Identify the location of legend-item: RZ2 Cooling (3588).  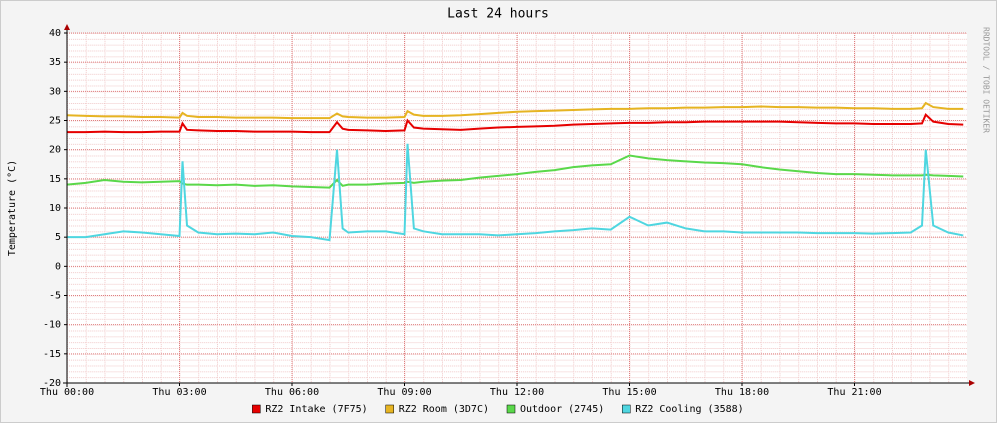
(683, 409).